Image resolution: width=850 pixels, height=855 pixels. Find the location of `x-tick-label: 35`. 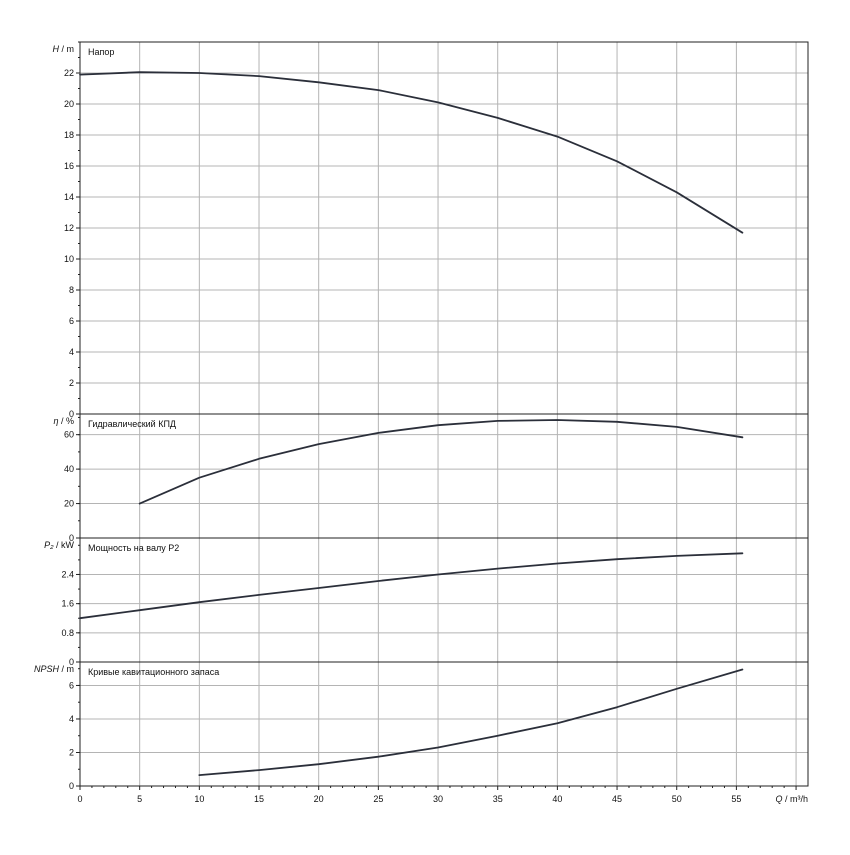

x-tick-label: 35 is located at coordinates (498, 799).